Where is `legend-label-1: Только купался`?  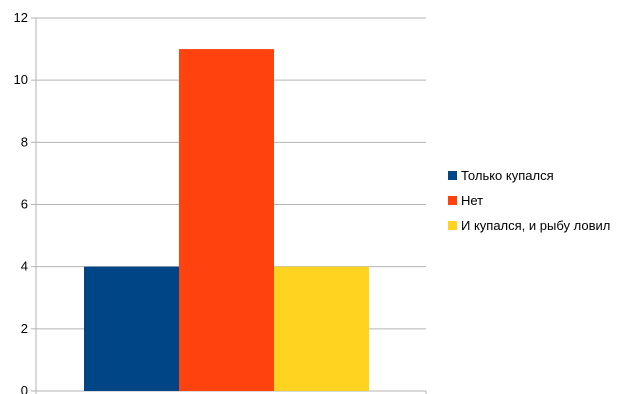 legend-label-1: Только купался is located at coordinates (507, 175).